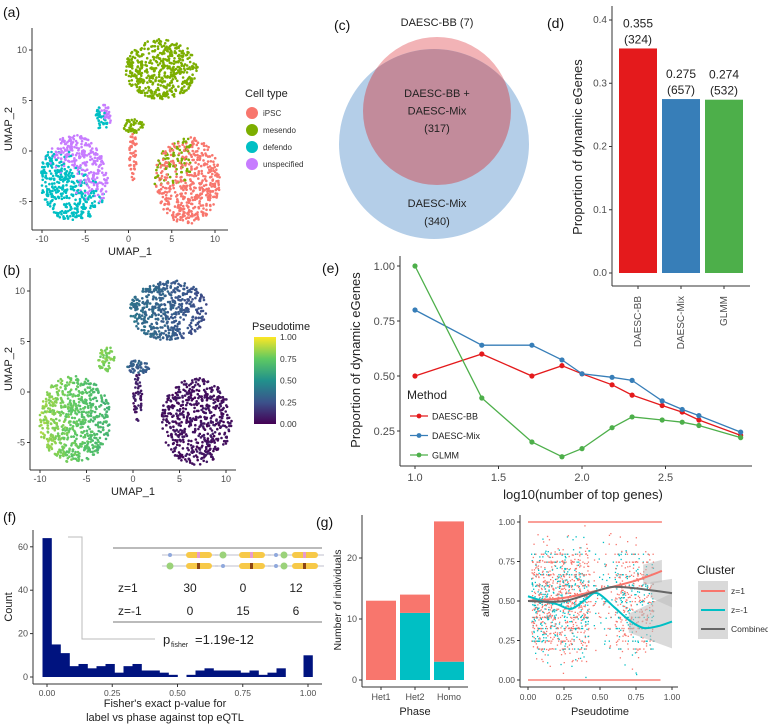 Image resolution: width=768 pixels, height=726 pixels. Describe the element at coordinates (437, 204) in the screenshot. I see `venn-label-mix: DAESC-Mix` at that location.